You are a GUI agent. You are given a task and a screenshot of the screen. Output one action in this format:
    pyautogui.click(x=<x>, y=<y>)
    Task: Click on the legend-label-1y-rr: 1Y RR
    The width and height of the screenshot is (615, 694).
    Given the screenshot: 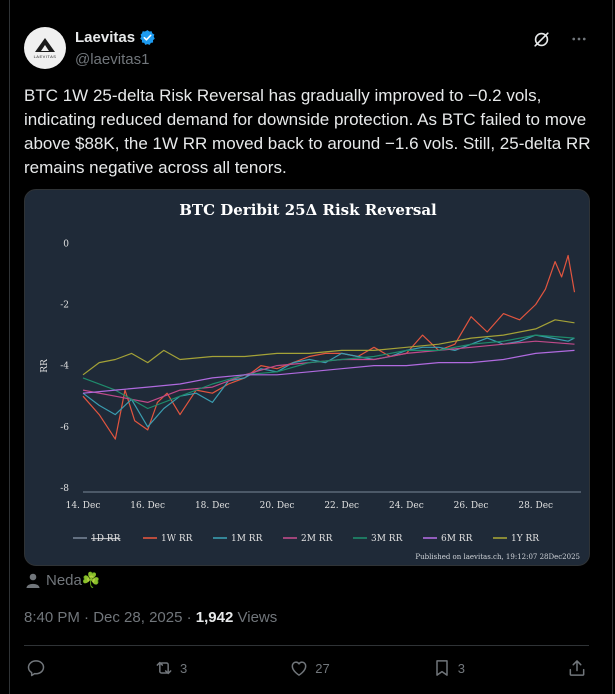 What is the action you would take?
    pyautogui.click(x=525, y=539)
    